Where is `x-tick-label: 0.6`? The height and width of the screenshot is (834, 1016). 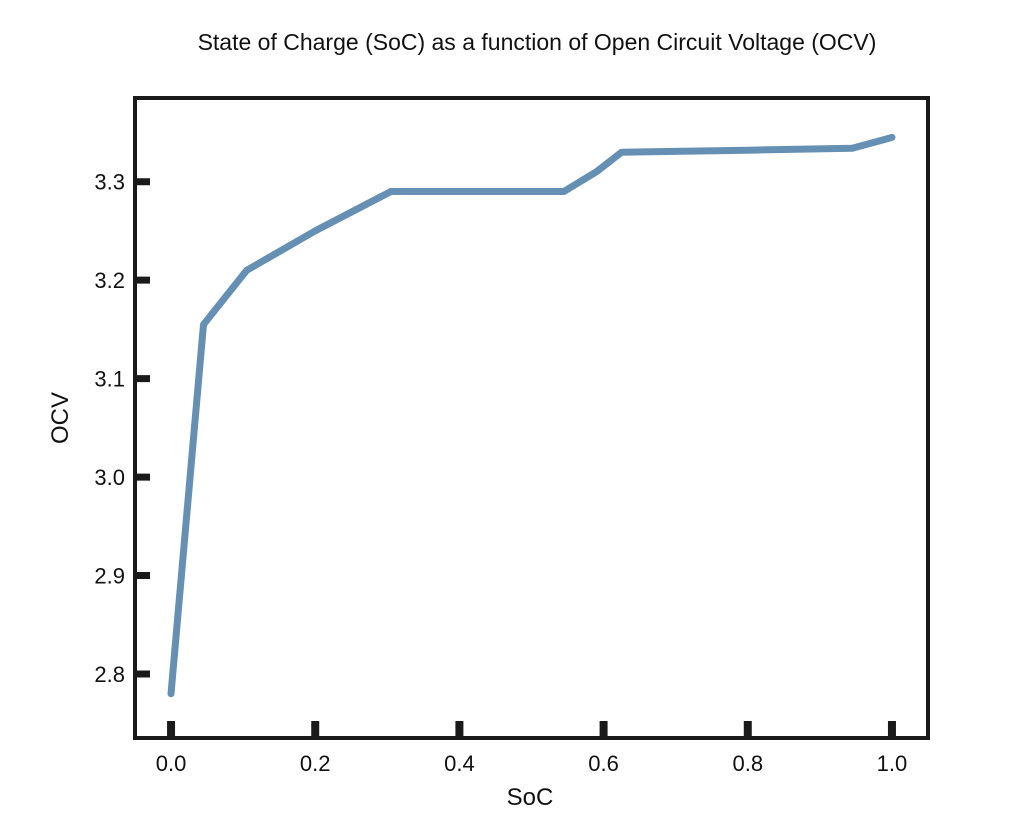
x-tick-label: 0.6 is located at coordinates (603, 763).